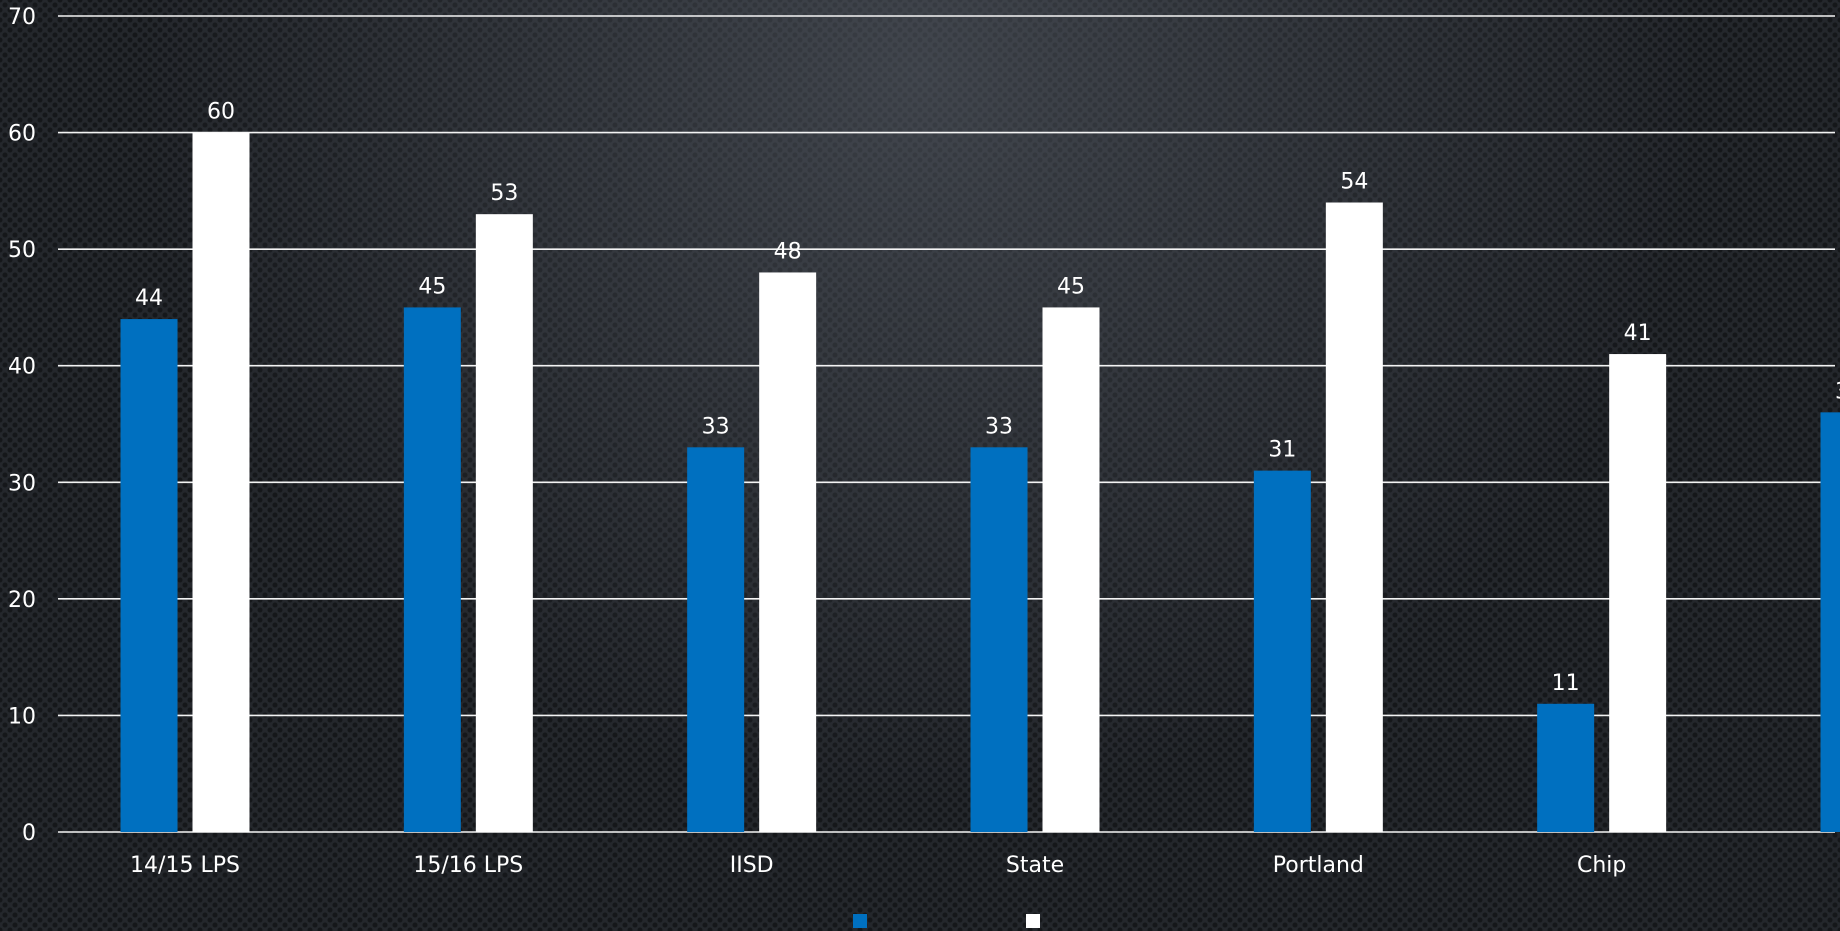  What do you see at coordinates (22, 134) in the screenshot?
I see `y-tick-label: 60` at bounding box center [22, 134].